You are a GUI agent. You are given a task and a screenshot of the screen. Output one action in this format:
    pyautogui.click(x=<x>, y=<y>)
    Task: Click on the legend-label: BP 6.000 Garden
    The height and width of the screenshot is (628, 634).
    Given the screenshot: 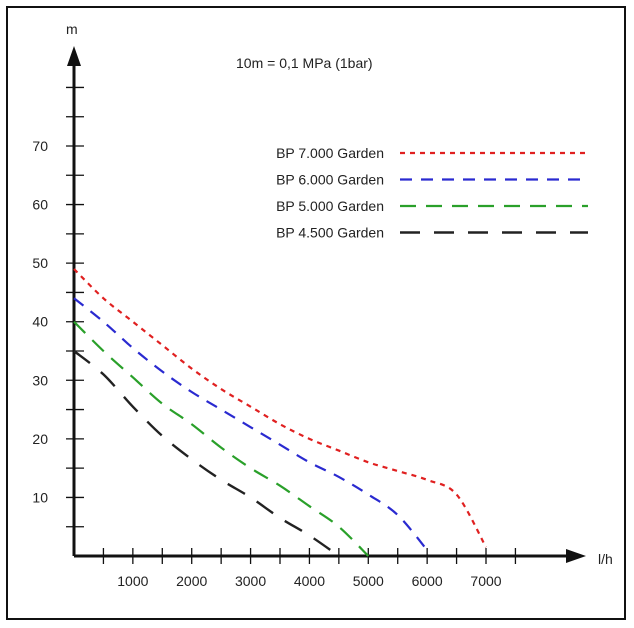 What is the action you would take?
    pyautogui.click(x=330, y=180)
    